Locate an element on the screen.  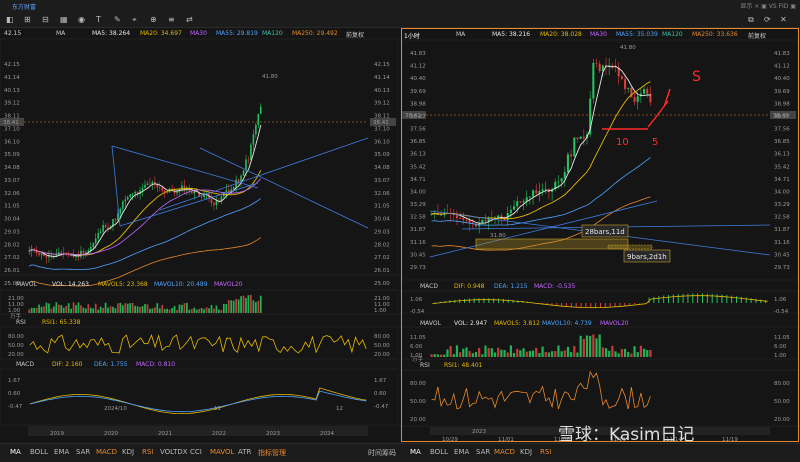
price-axis-left: 34.71 is located at coordinates (418, 180).